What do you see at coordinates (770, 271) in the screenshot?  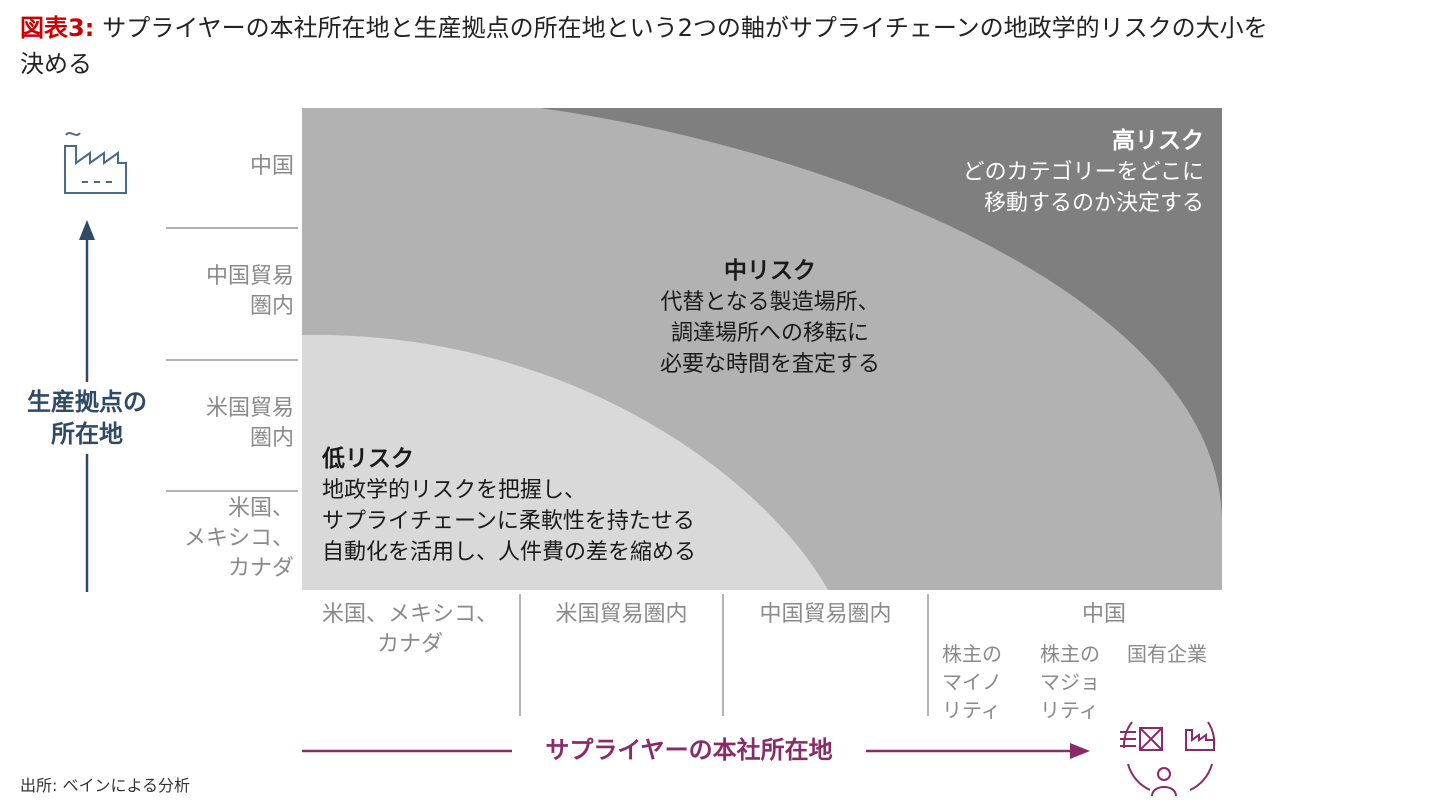 I see `zone-mid-title: 中リスク` at bounding box center [770, 271].